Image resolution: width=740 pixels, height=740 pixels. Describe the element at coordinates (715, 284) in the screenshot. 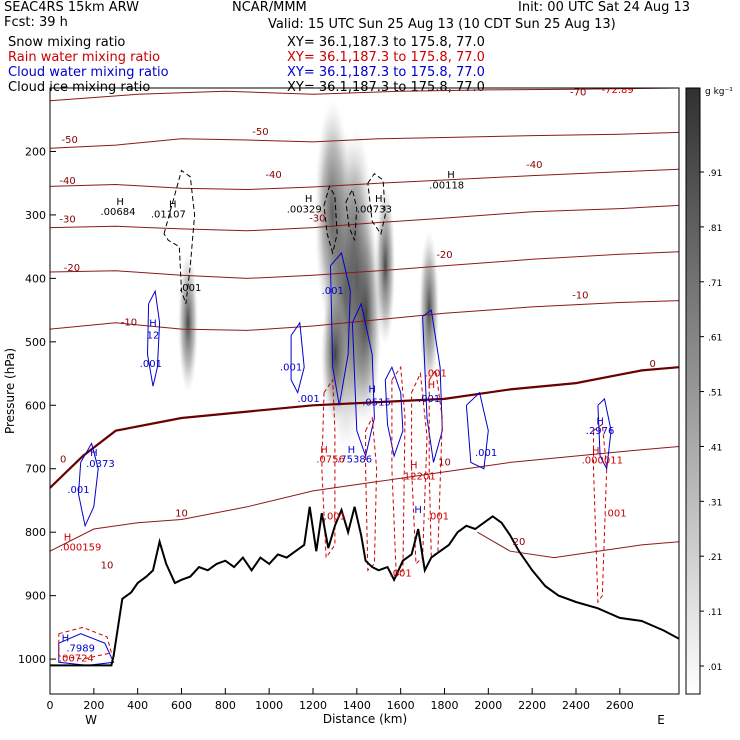

I see `colorbar-tick-label: .71` at that location.